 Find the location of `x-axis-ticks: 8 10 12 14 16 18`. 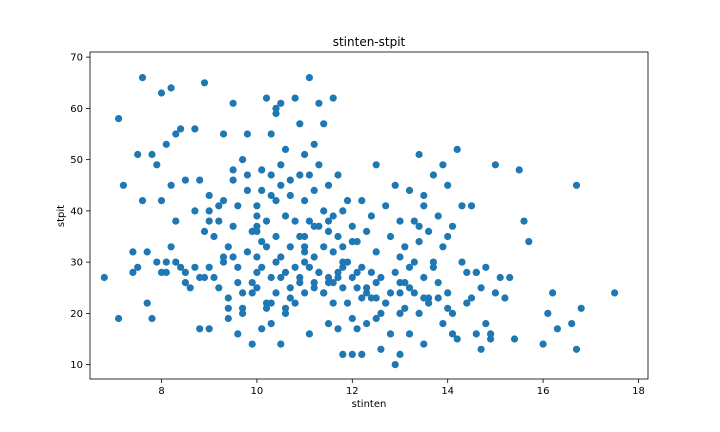

x-axis-ticks: 8 10 12 14 16 18 is located at coordinates (401, 388).